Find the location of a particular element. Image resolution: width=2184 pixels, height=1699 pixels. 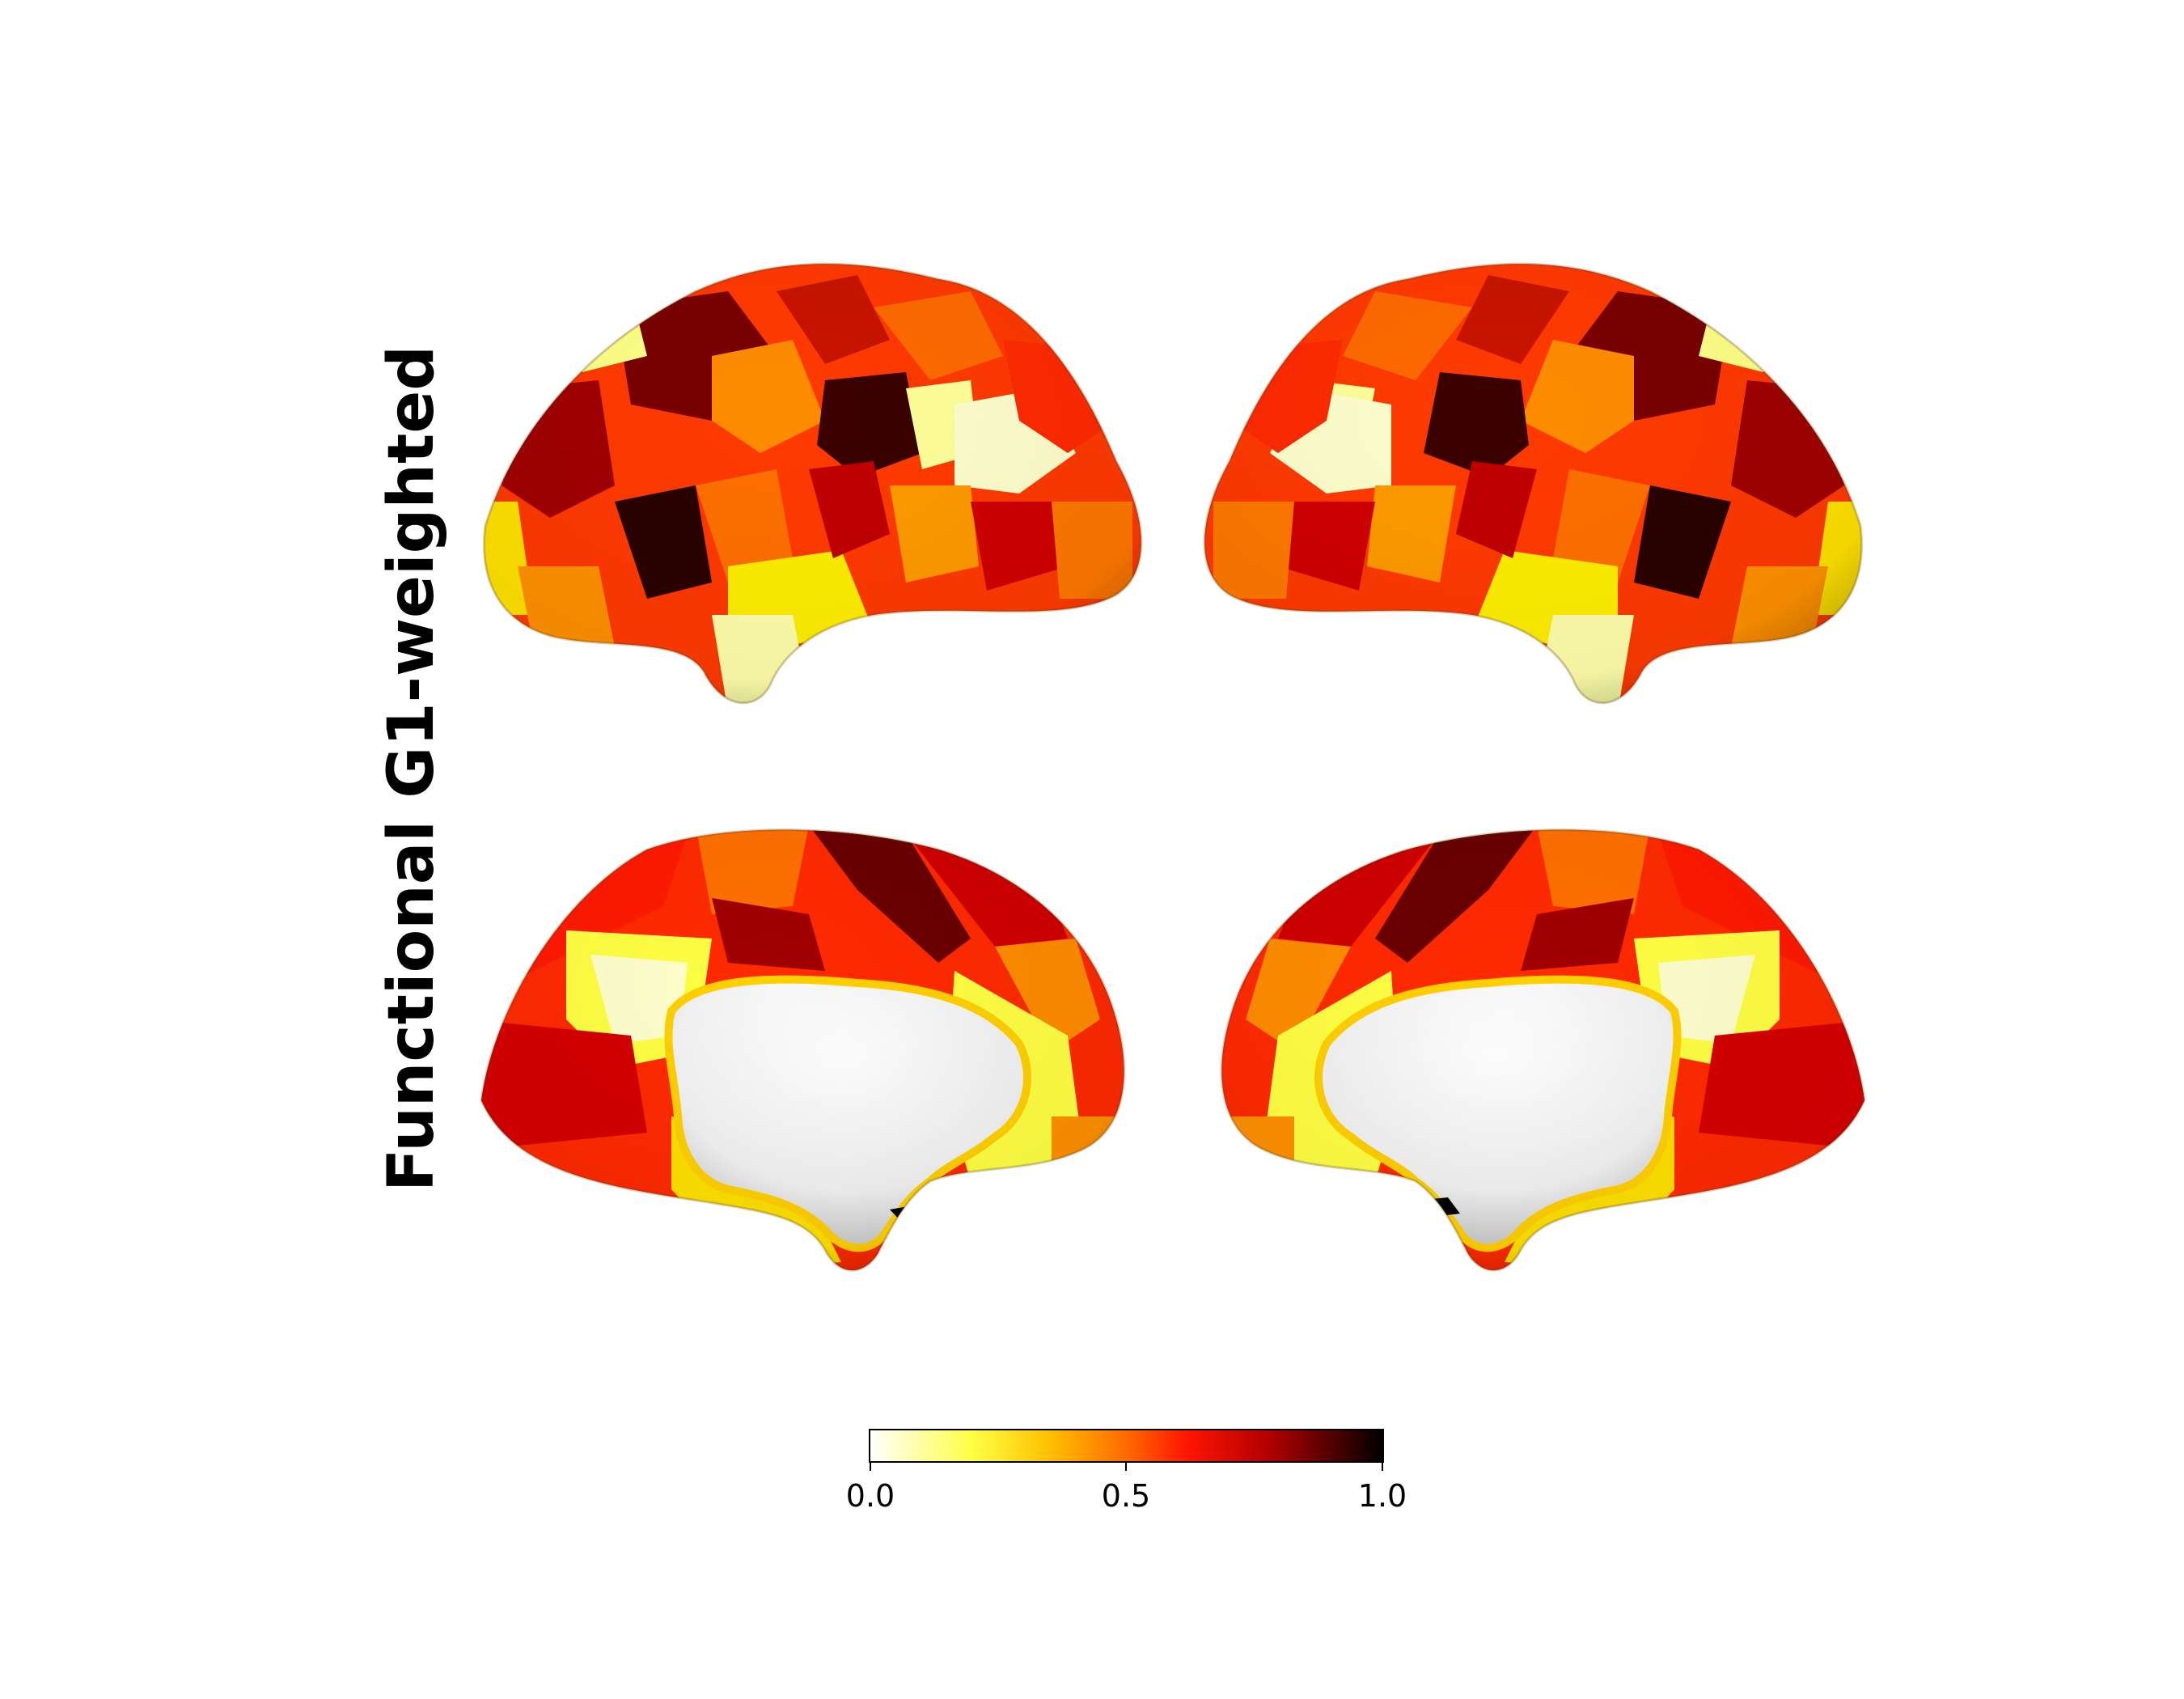

colorbar-tick-label-0: 0.0 is located at coordinates (870, 1496).